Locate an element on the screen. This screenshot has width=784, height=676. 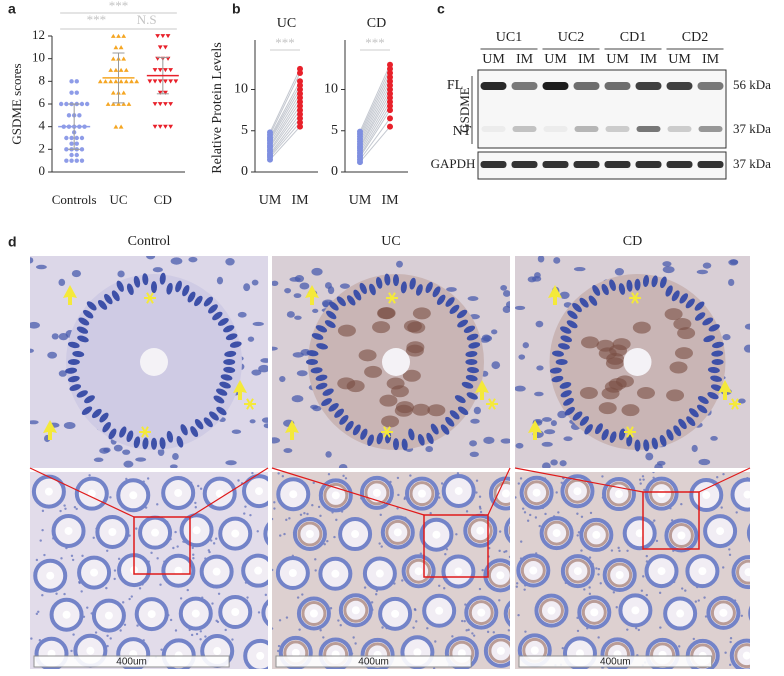
size-label: 37 kDa is located at coordinates (752, 128).